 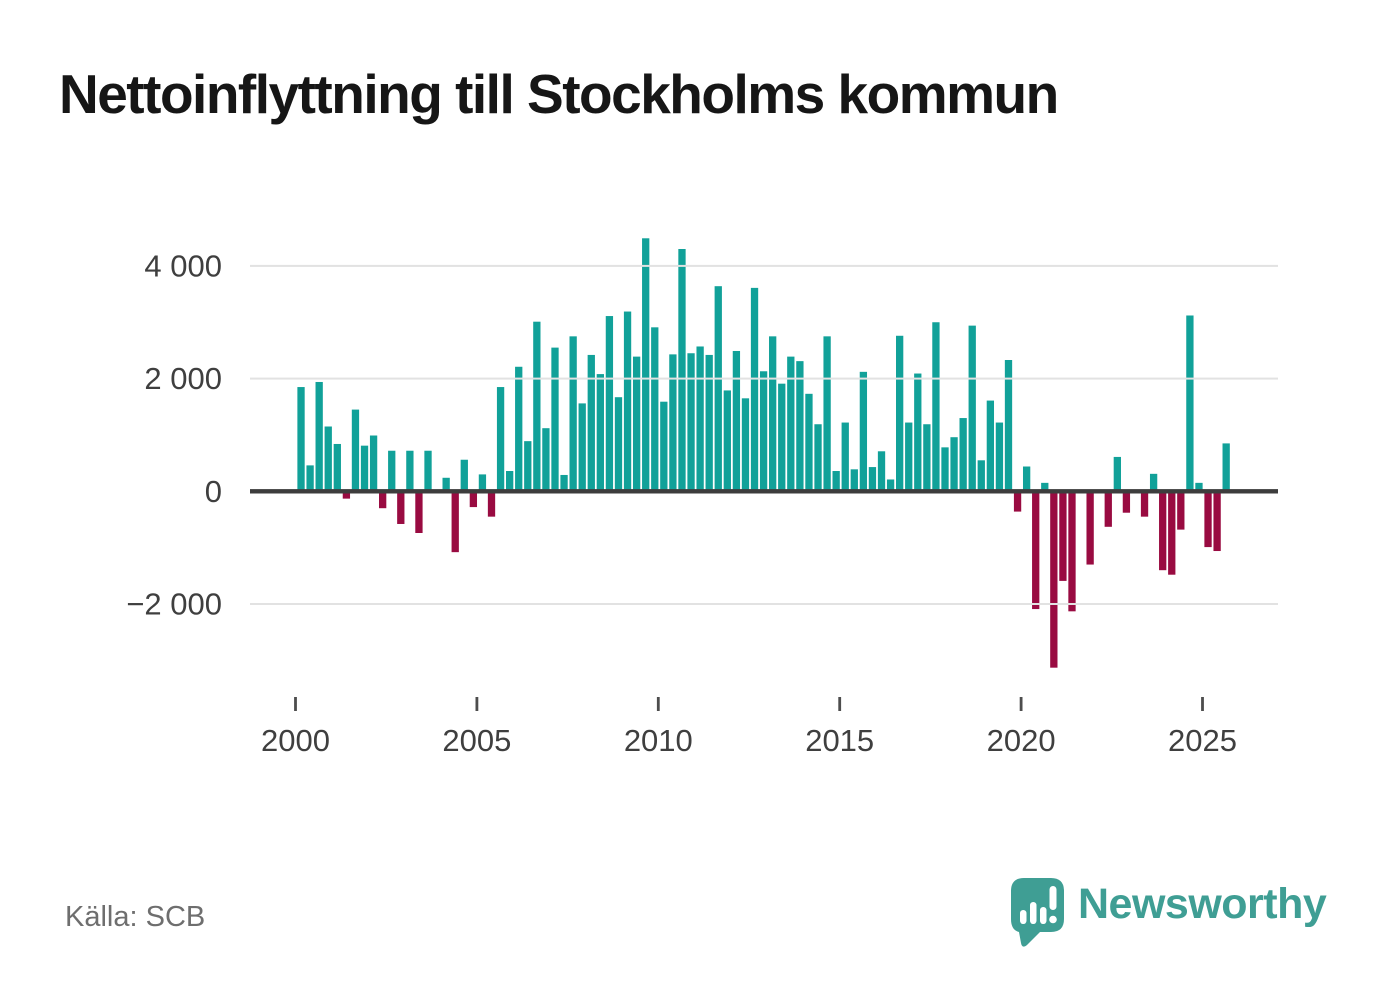 What do you see at coordinates (213, 491) in the screenshot?
I see `y-tick-label-0: 0` at bounding box center [213, 491].